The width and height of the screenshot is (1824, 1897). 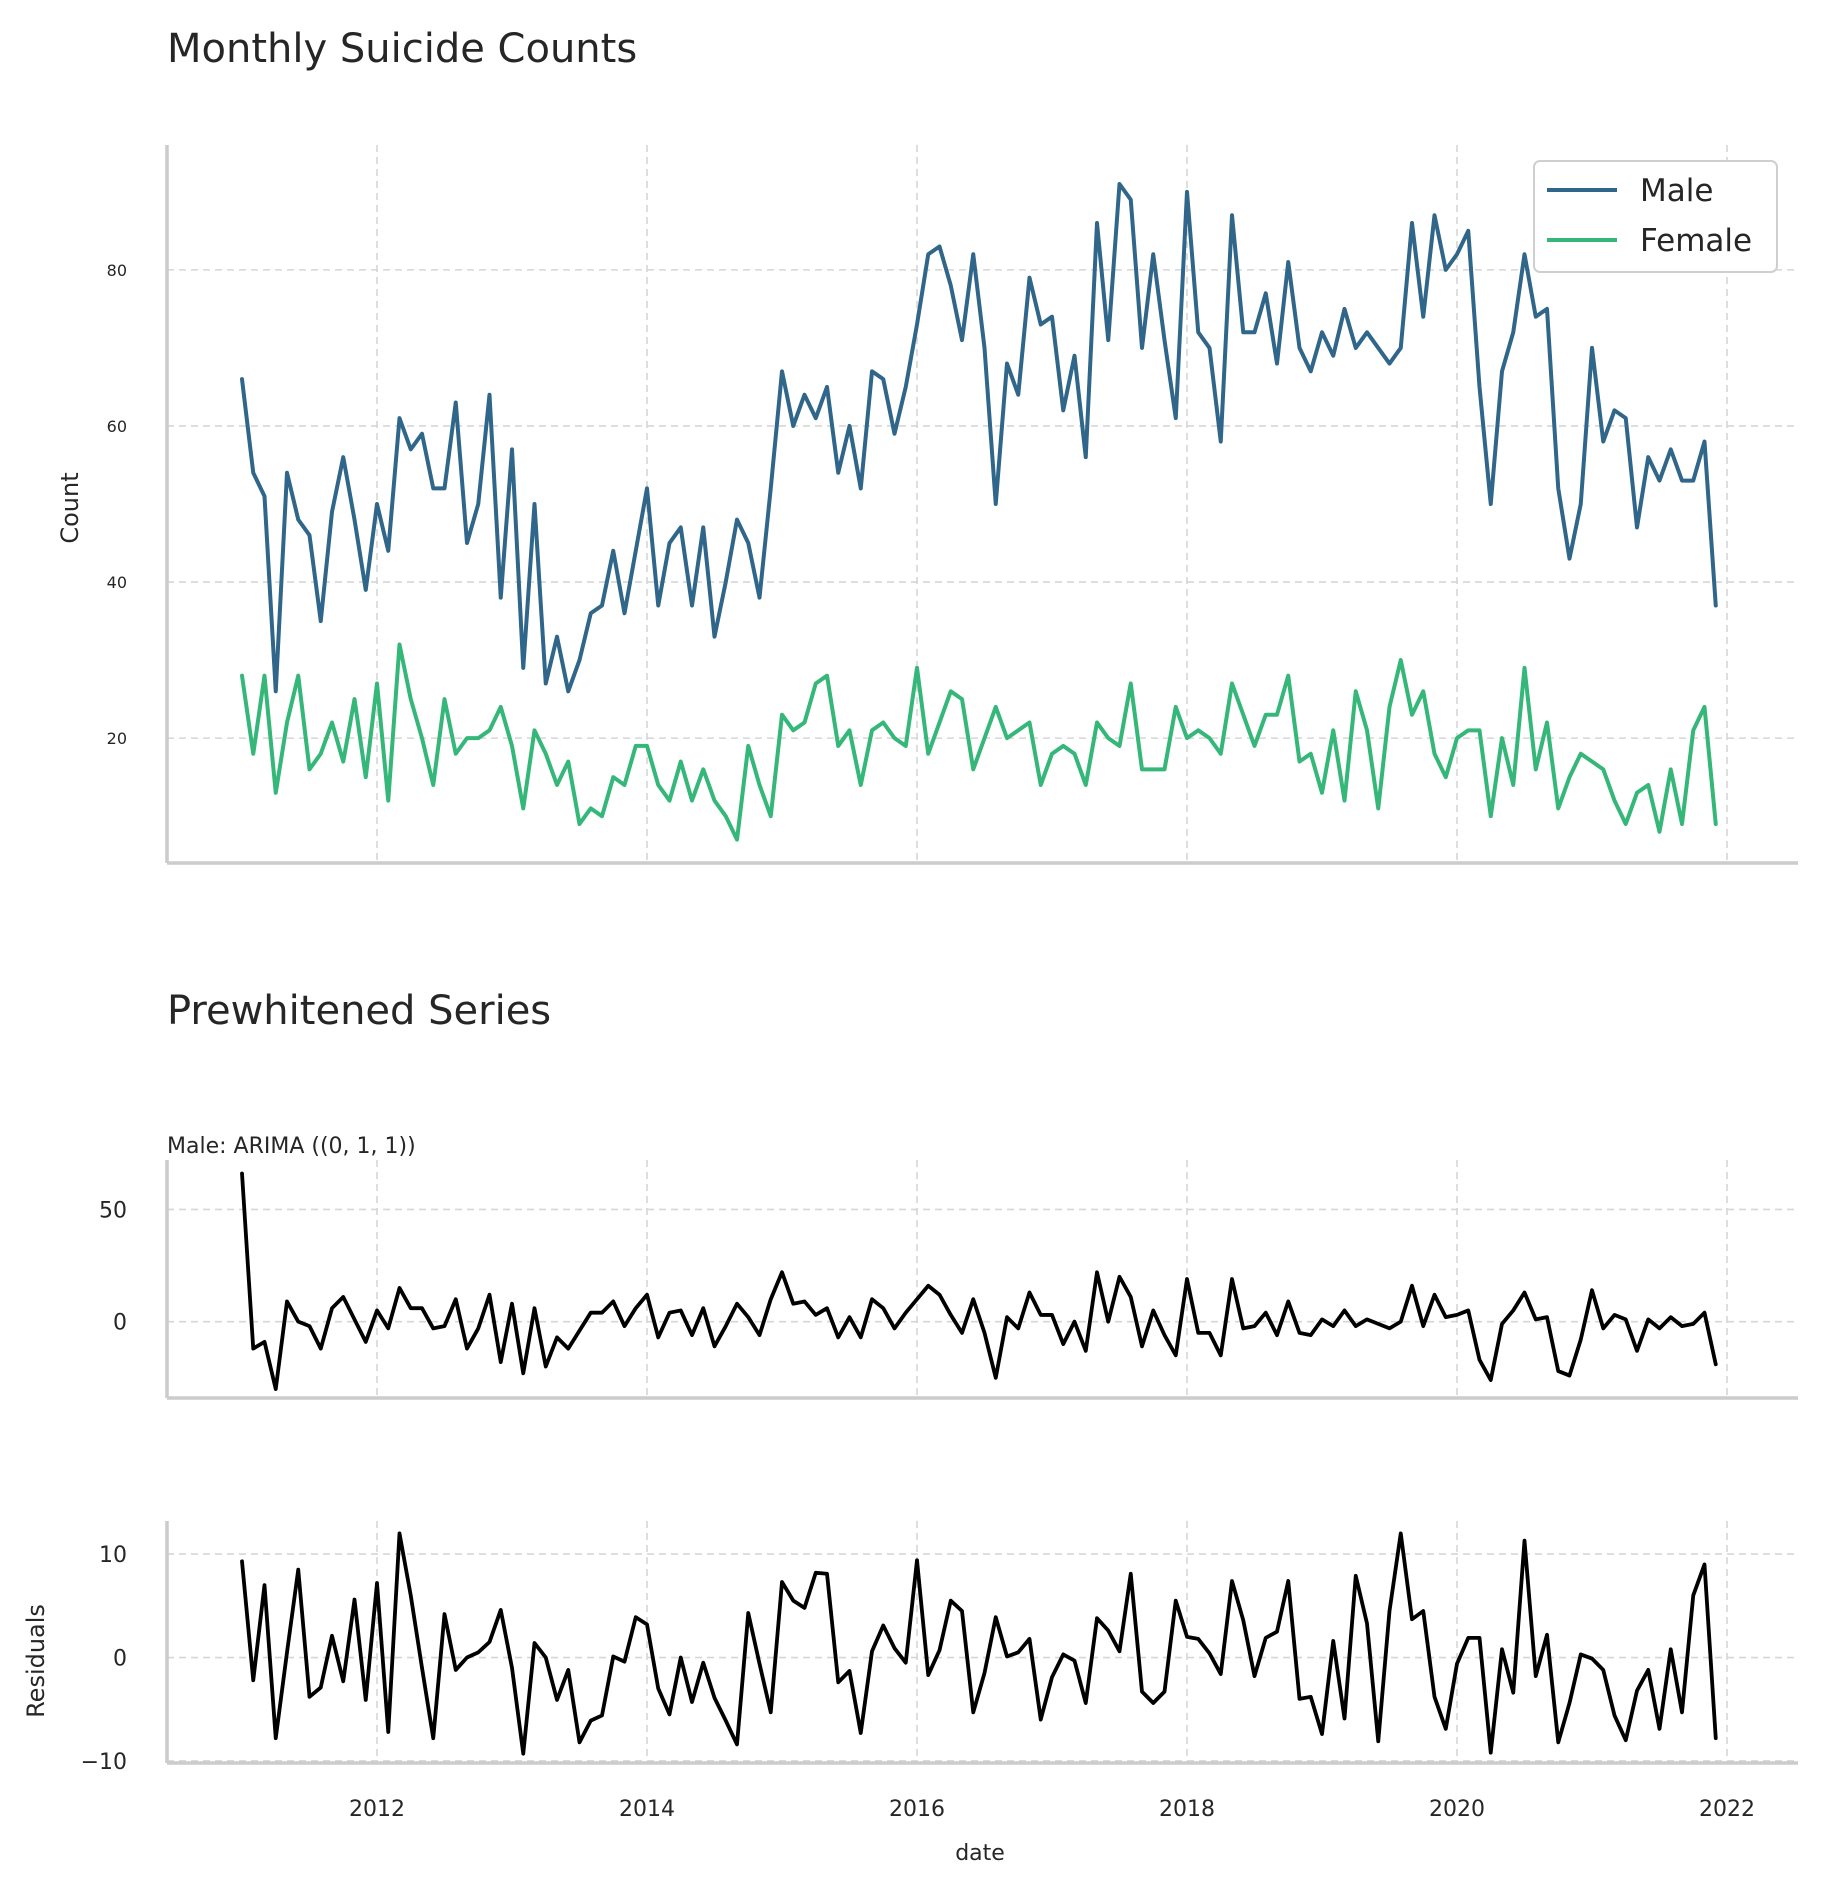 I want to click on x-tick-label: 2016, so click(x=917, y=1809).